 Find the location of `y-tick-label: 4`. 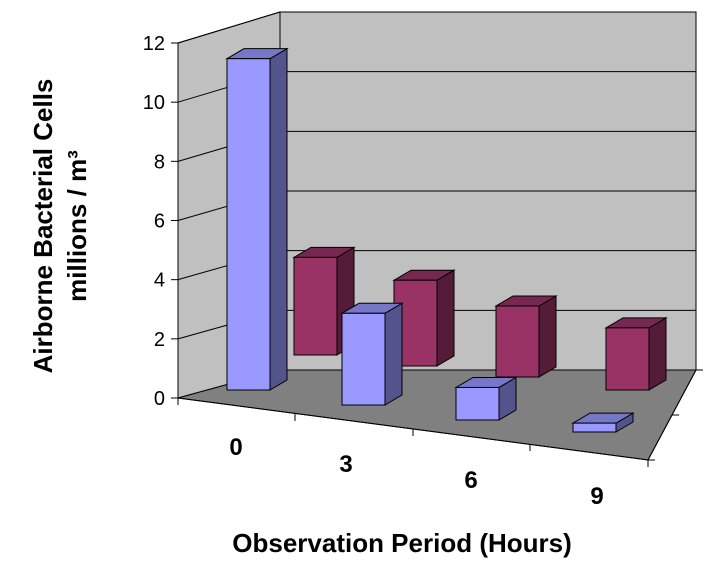

y-tick-label: 4 is located at coordinates (159, 281).